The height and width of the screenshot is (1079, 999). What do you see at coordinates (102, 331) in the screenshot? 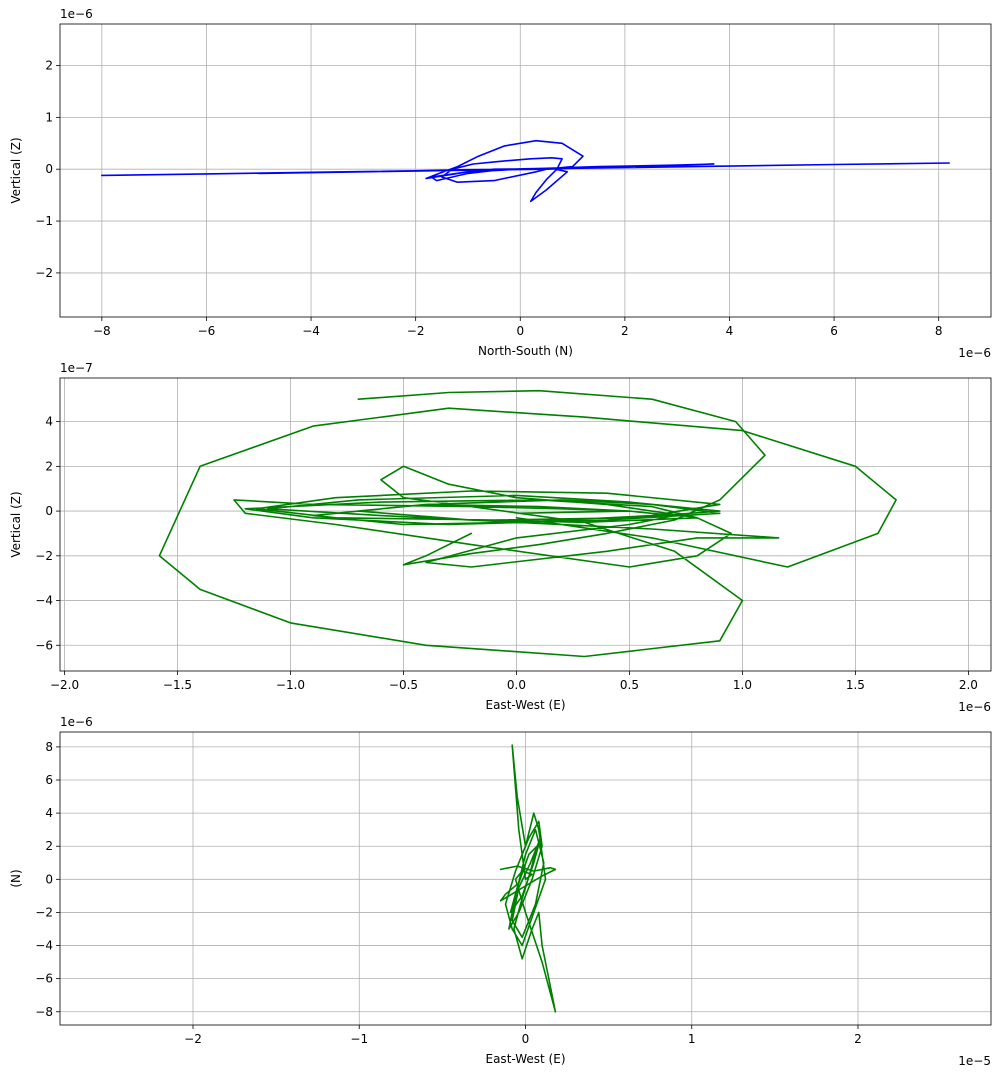
I see `x-tick-label: −8` at bounding box center [102, 331].